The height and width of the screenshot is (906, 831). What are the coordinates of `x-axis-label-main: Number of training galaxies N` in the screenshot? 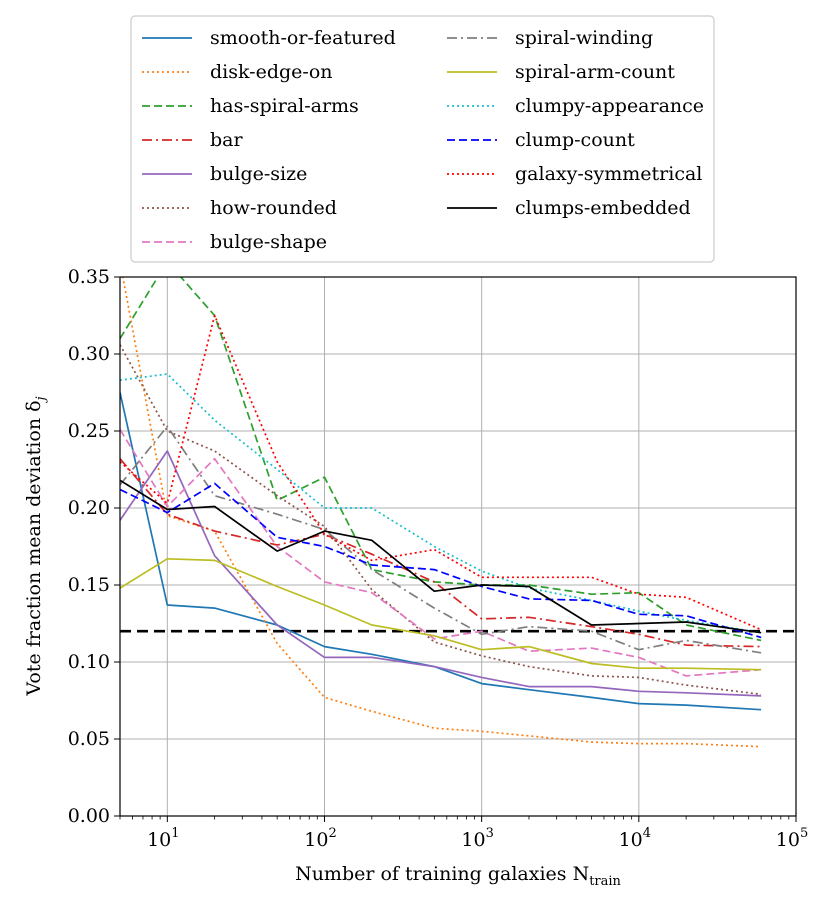 It's located at (442, 874).